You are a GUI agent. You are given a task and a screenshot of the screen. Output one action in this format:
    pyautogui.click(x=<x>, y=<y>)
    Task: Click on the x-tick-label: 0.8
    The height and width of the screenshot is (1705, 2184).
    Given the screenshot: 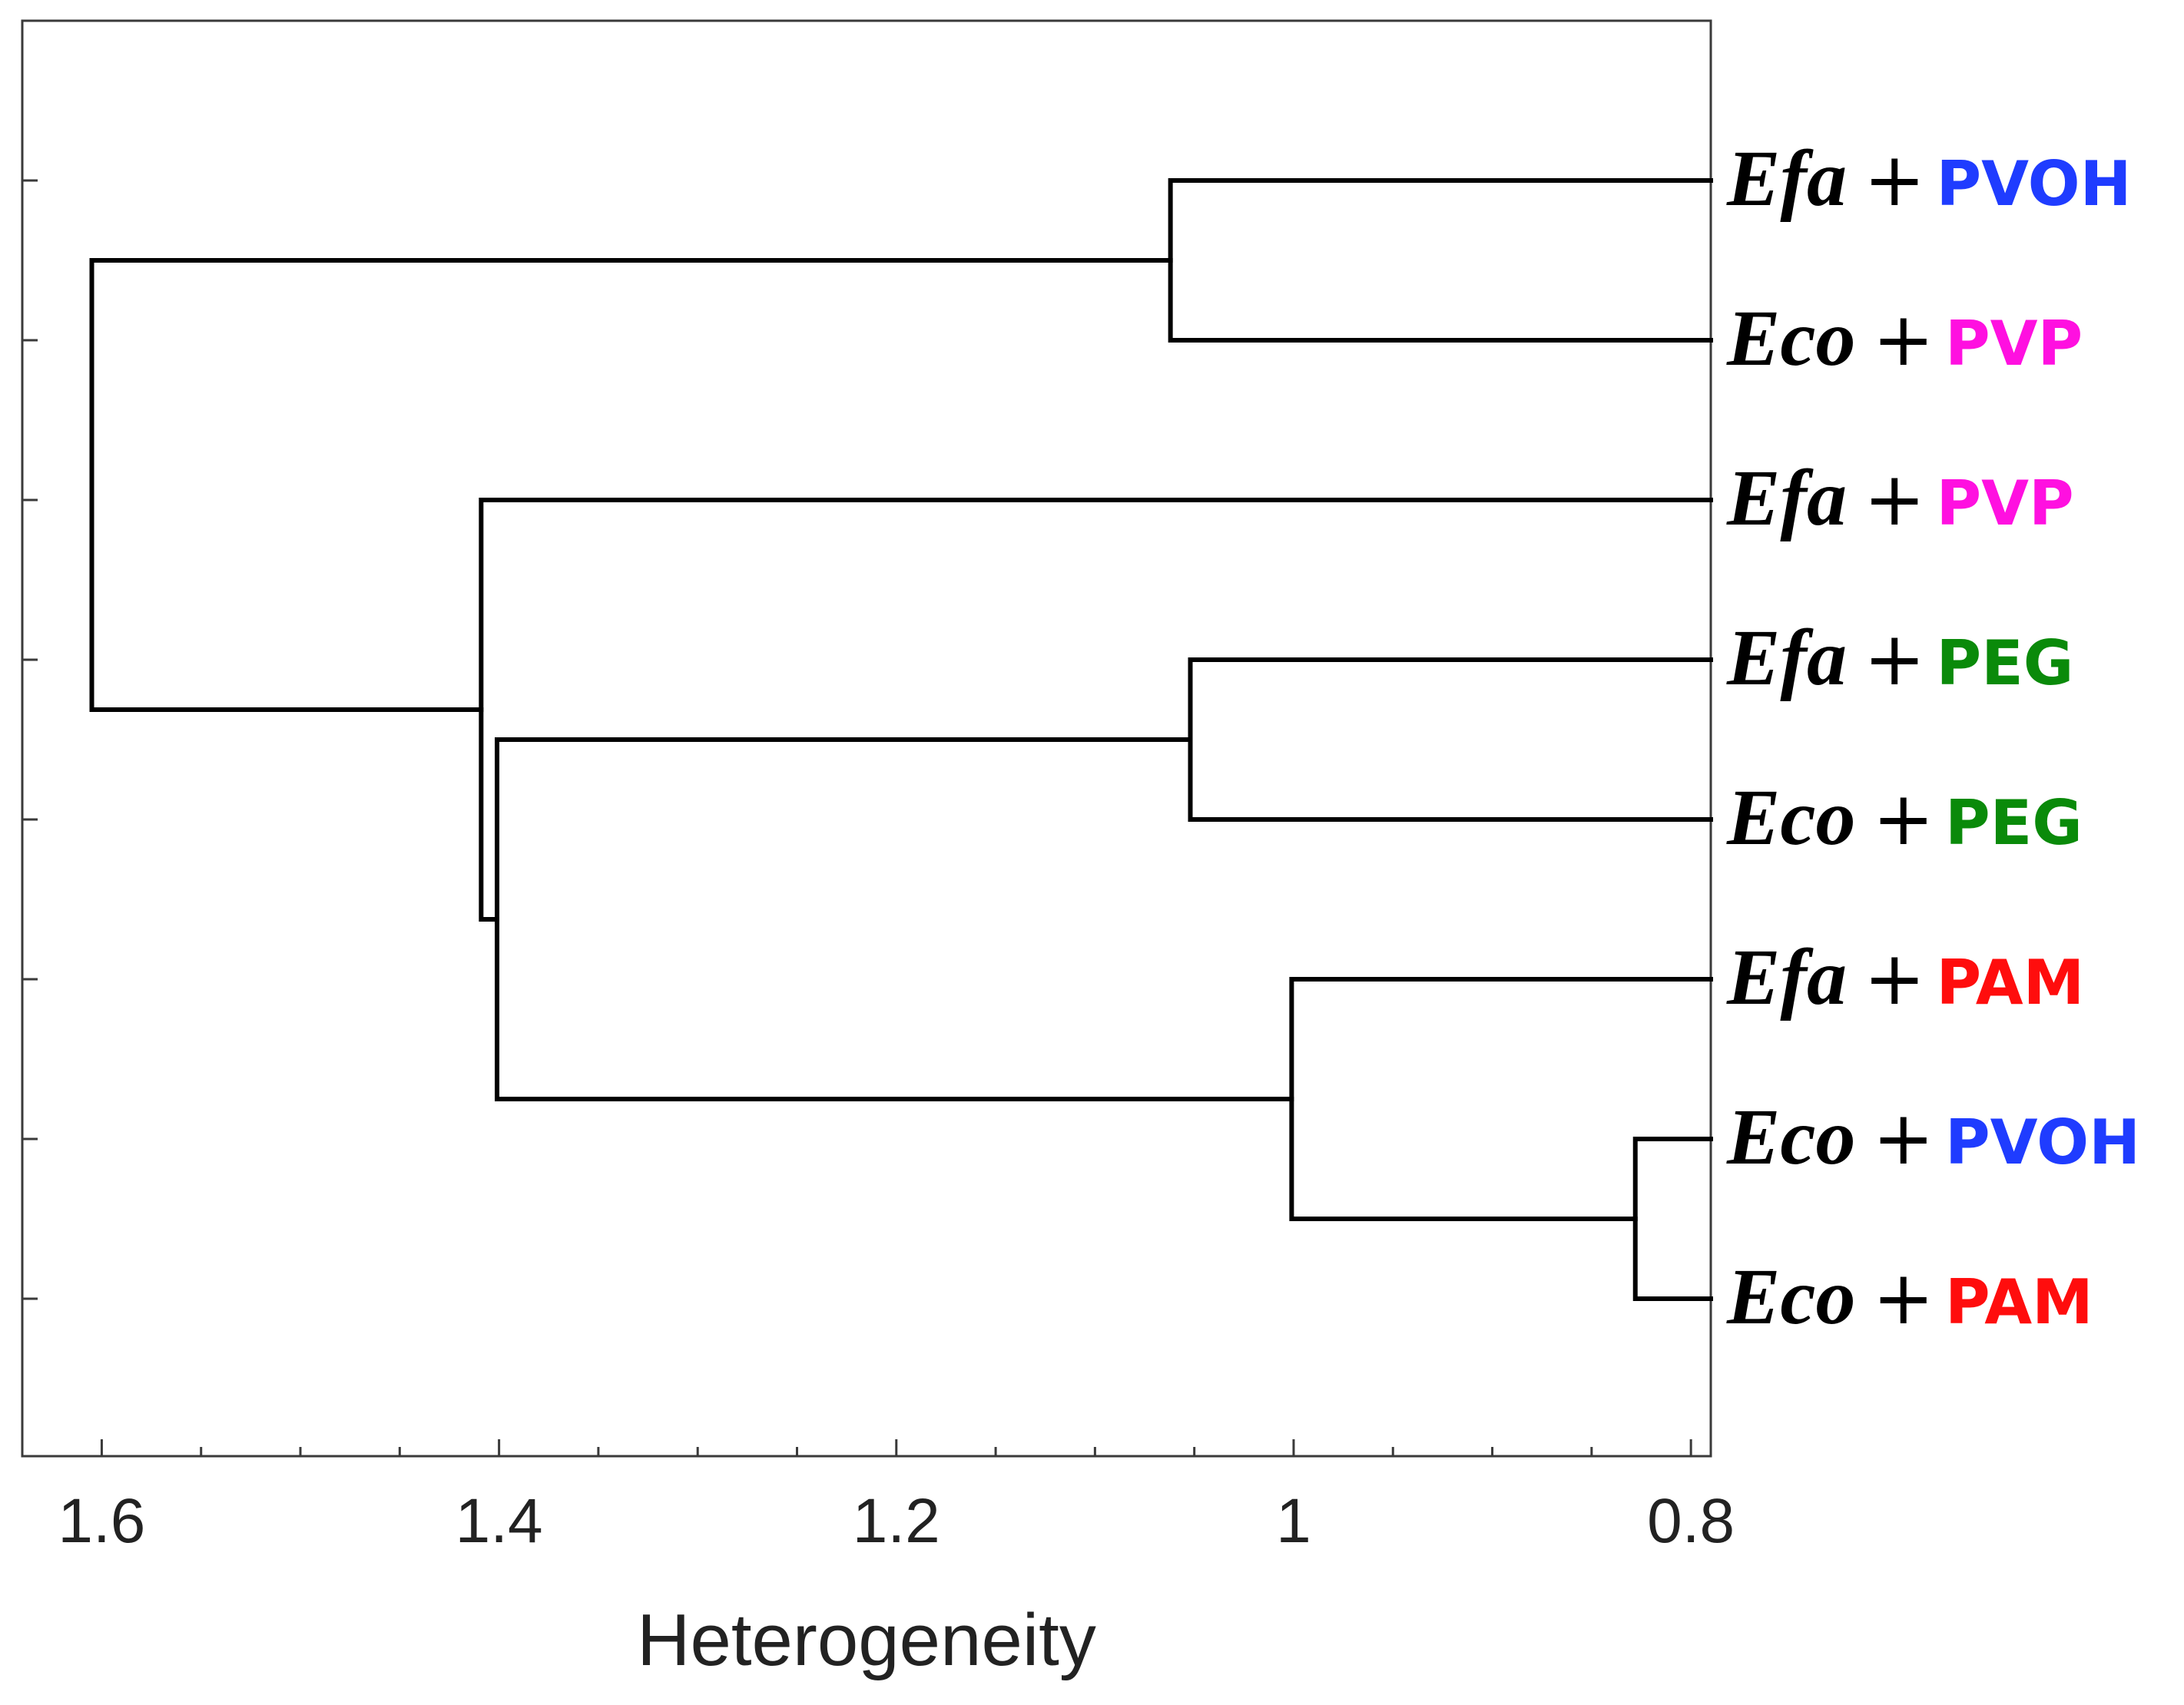 What is the action you would take?
    pyautogui.click(x=1691, y=1521)
    